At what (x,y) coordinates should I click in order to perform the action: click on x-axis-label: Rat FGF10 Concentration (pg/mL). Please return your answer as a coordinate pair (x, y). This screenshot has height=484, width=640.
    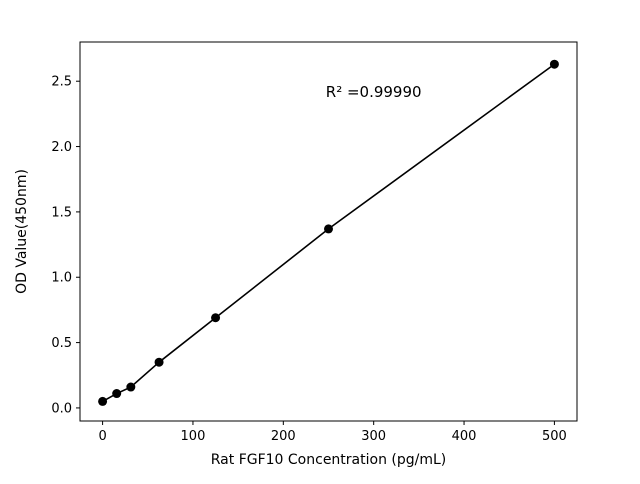
    Looking at the image, I should click on (329, 460).